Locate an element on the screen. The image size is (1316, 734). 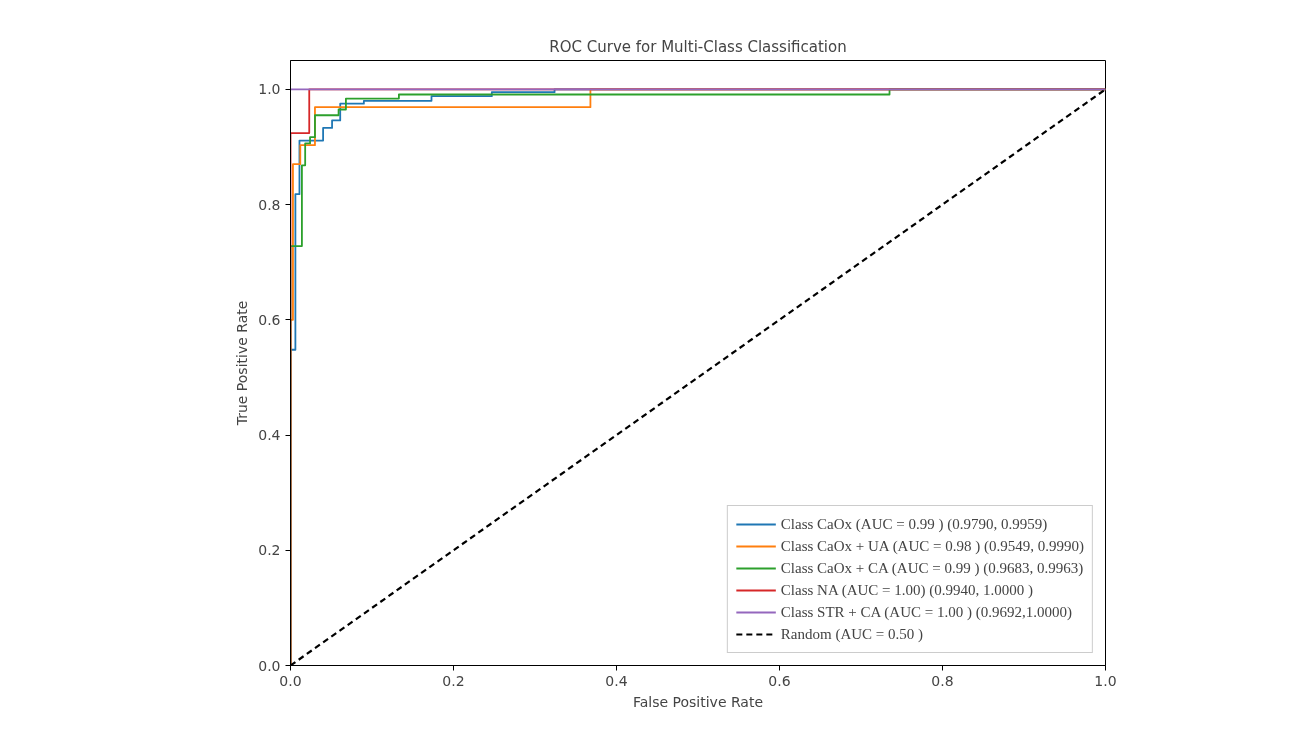
x-tick-label: 1.0 is located at coordinates (1105, 680).